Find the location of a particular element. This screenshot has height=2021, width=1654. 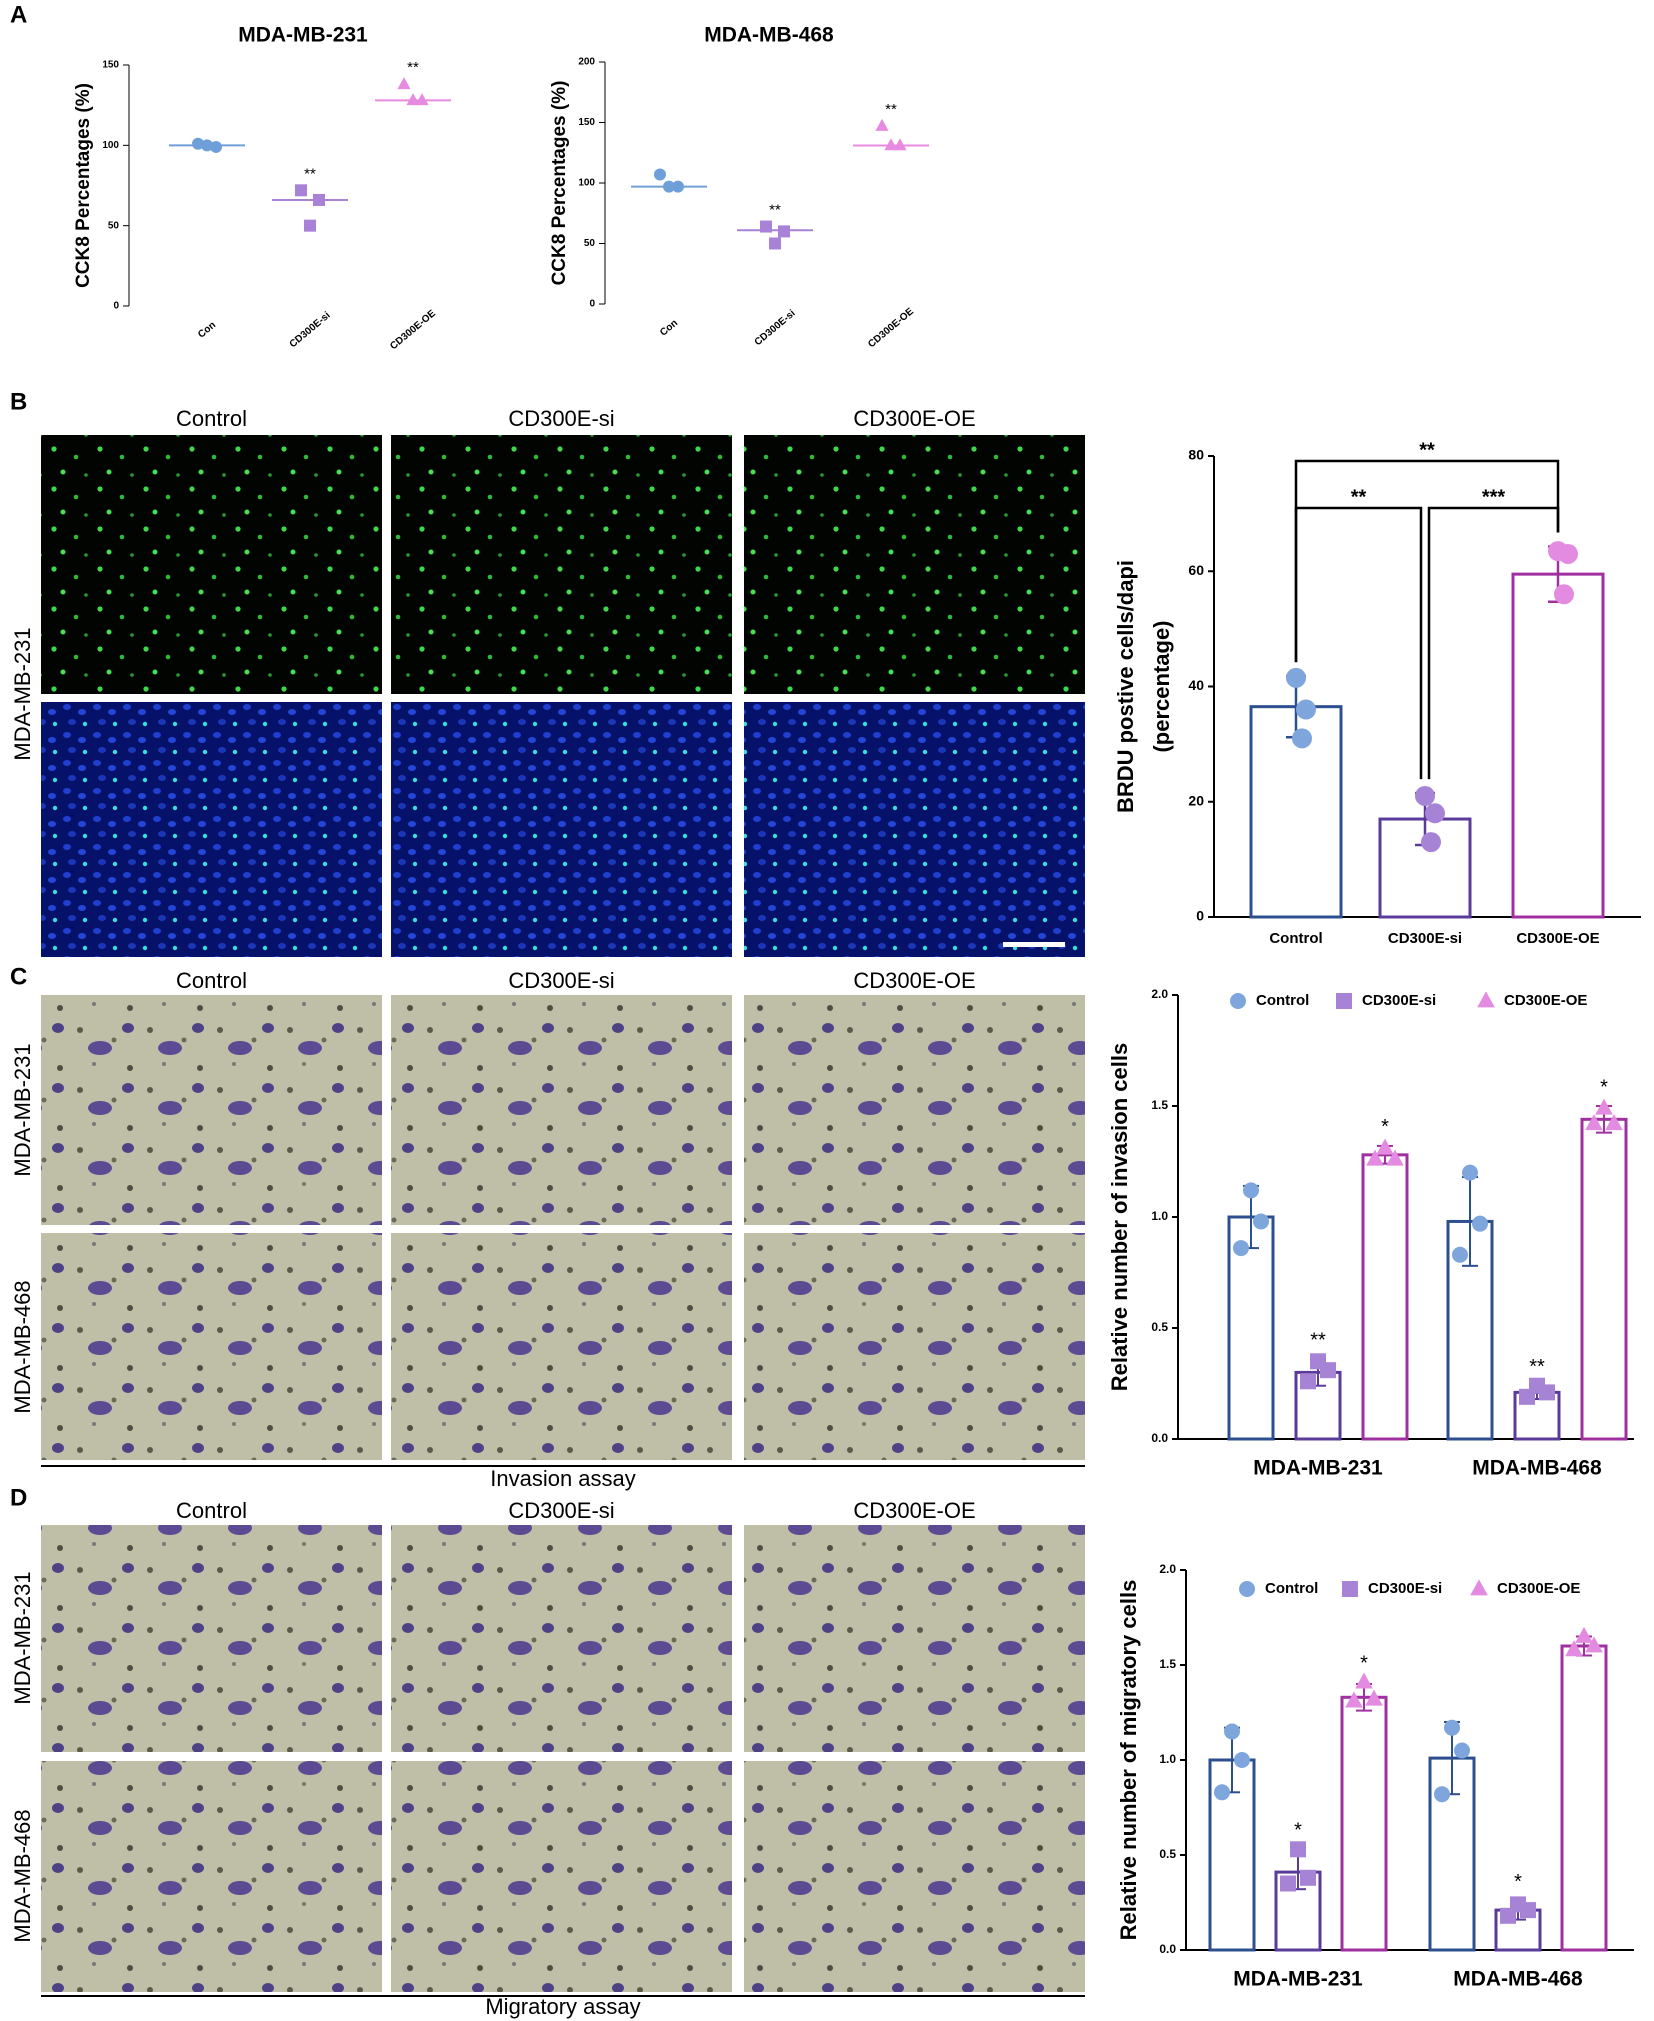

x-tick-label: MDA-MB-231 is located at coordinates (1318, 1468).